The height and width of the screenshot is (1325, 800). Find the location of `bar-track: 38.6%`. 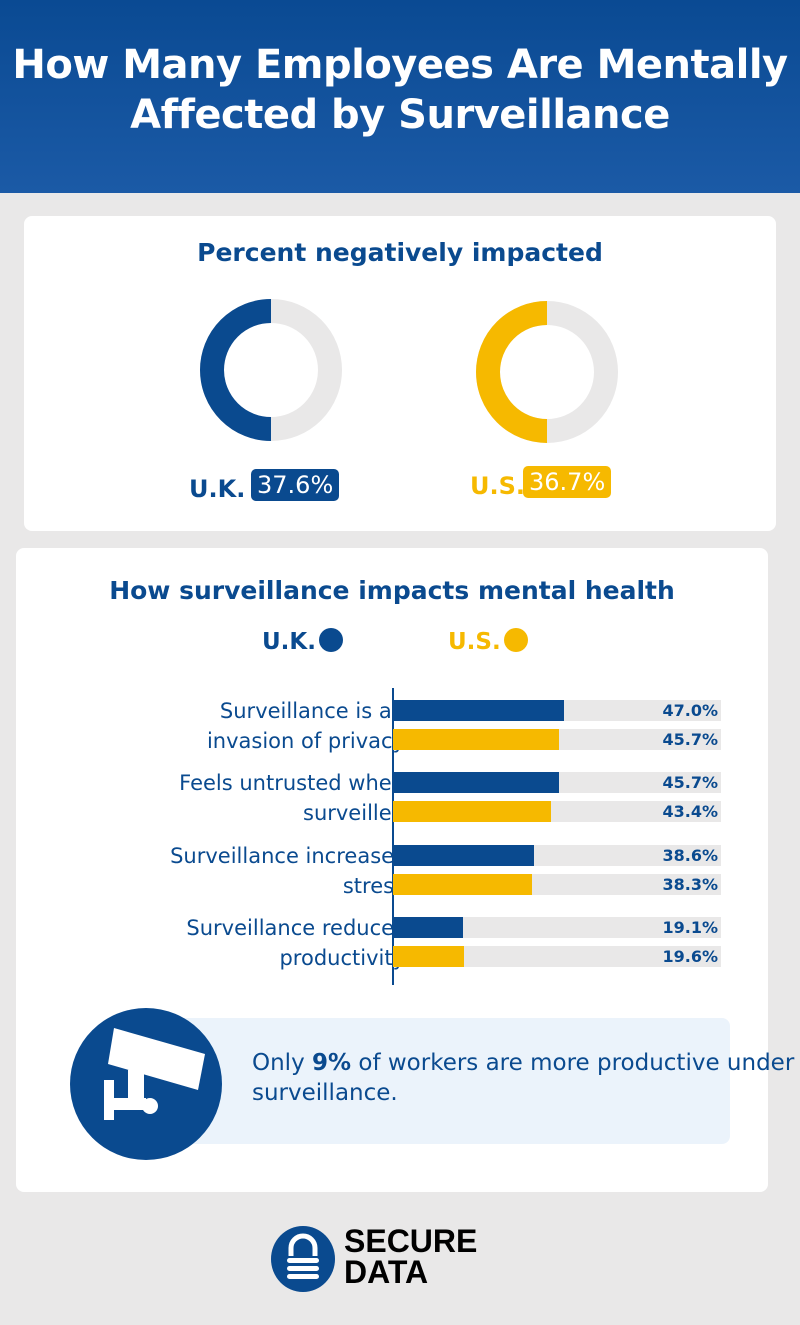

bar-track: 38.6% is located at coordinates (557, 855).